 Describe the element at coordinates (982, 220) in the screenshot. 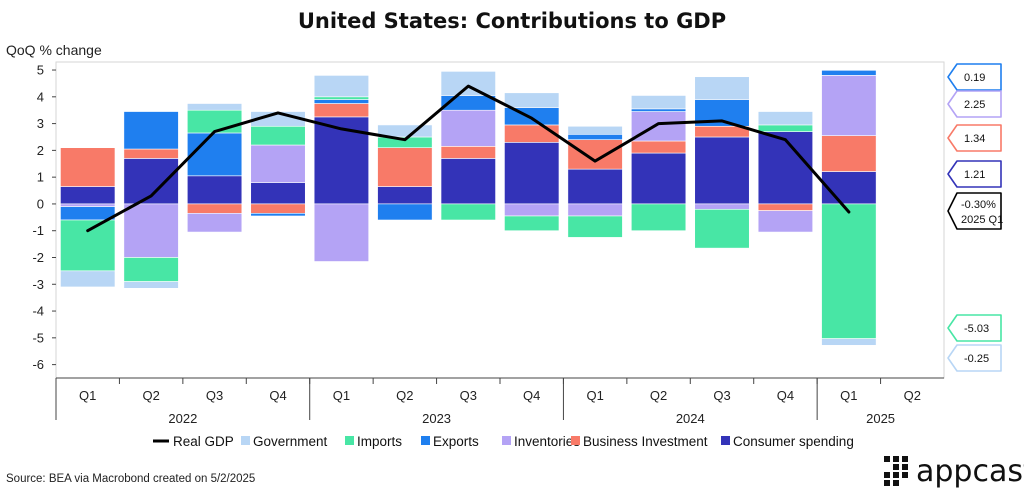

I see `callout-period: 2025 Q1` at that location.